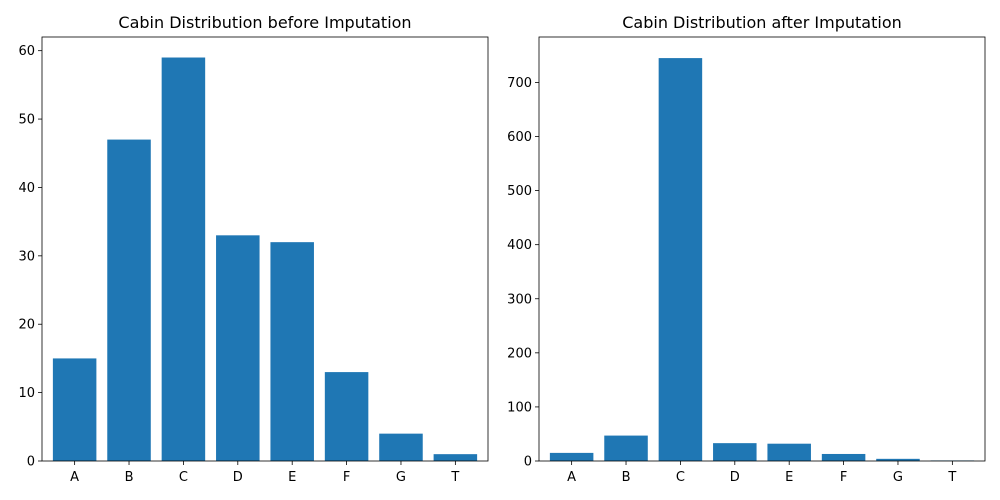 This screenshot has height=500, width=1000. I want to click on y-tick-label: 400, so click(519, 245).